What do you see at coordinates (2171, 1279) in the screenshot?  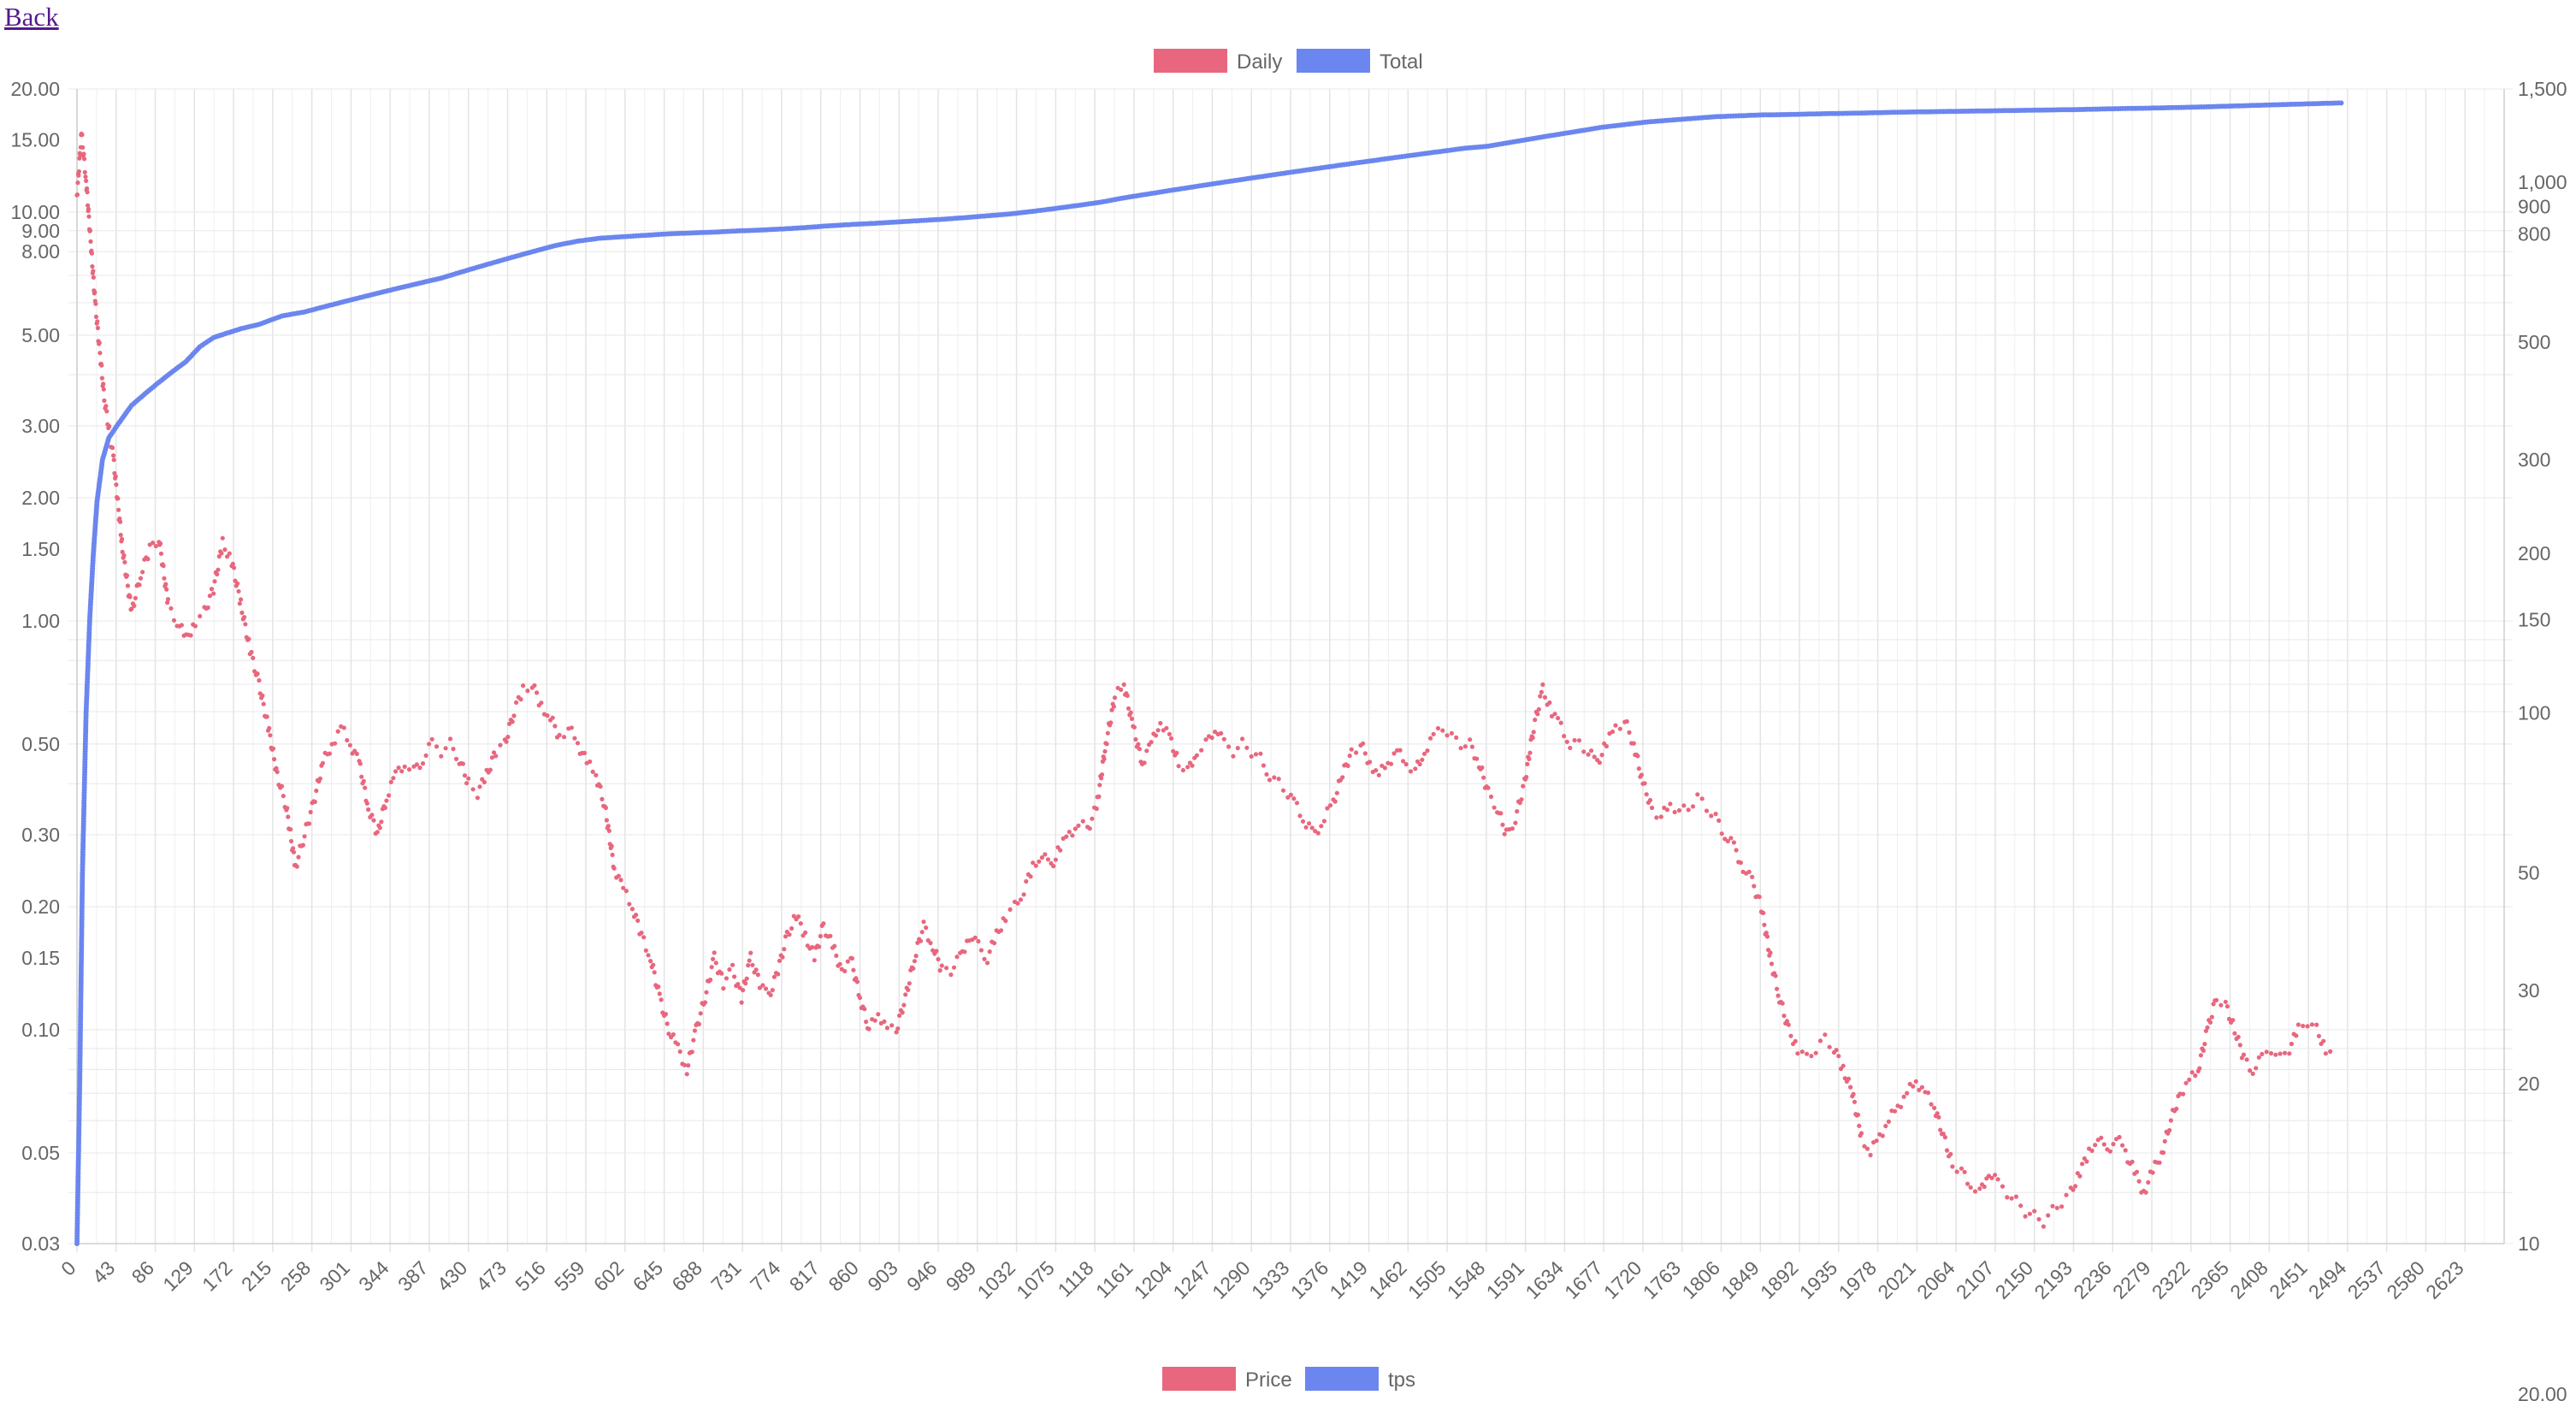 I see `x-tick-label: 2322` at bounding box center [2171, 1279].